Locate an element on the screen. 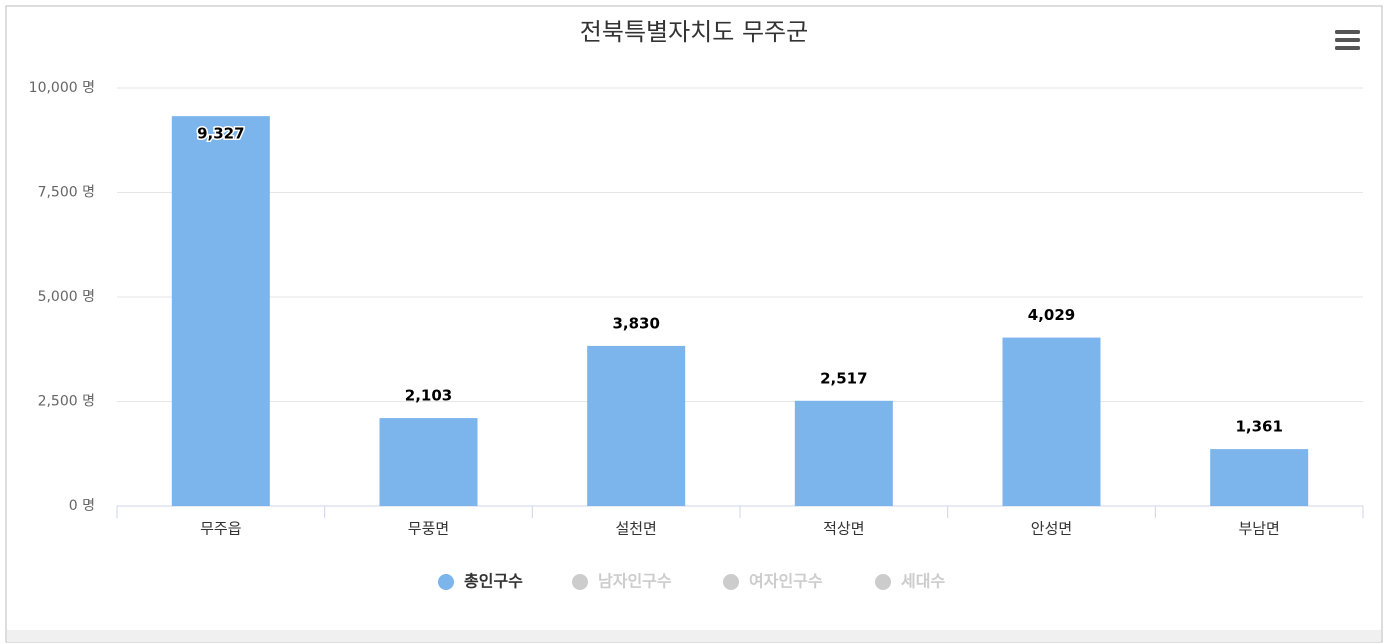 The width and height of the screenshot is (1388, 644). data-label: 1,361 is located at coordinates (1258, 427).